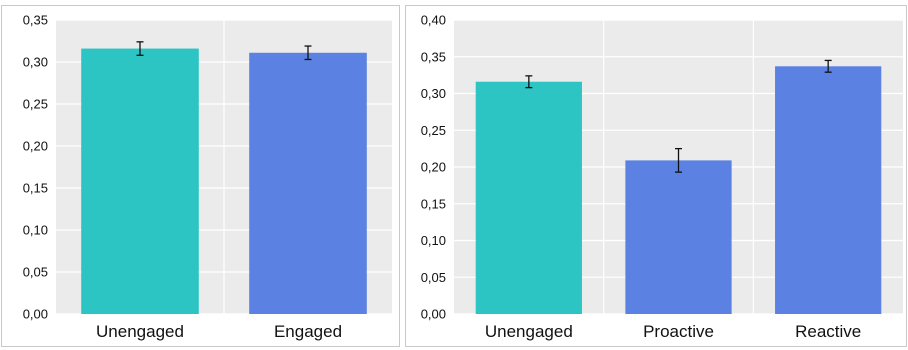  What do you see at coordinates (308, 183) in the screenshot?
I see `bar-engaged` at bounding box center [308, 183].